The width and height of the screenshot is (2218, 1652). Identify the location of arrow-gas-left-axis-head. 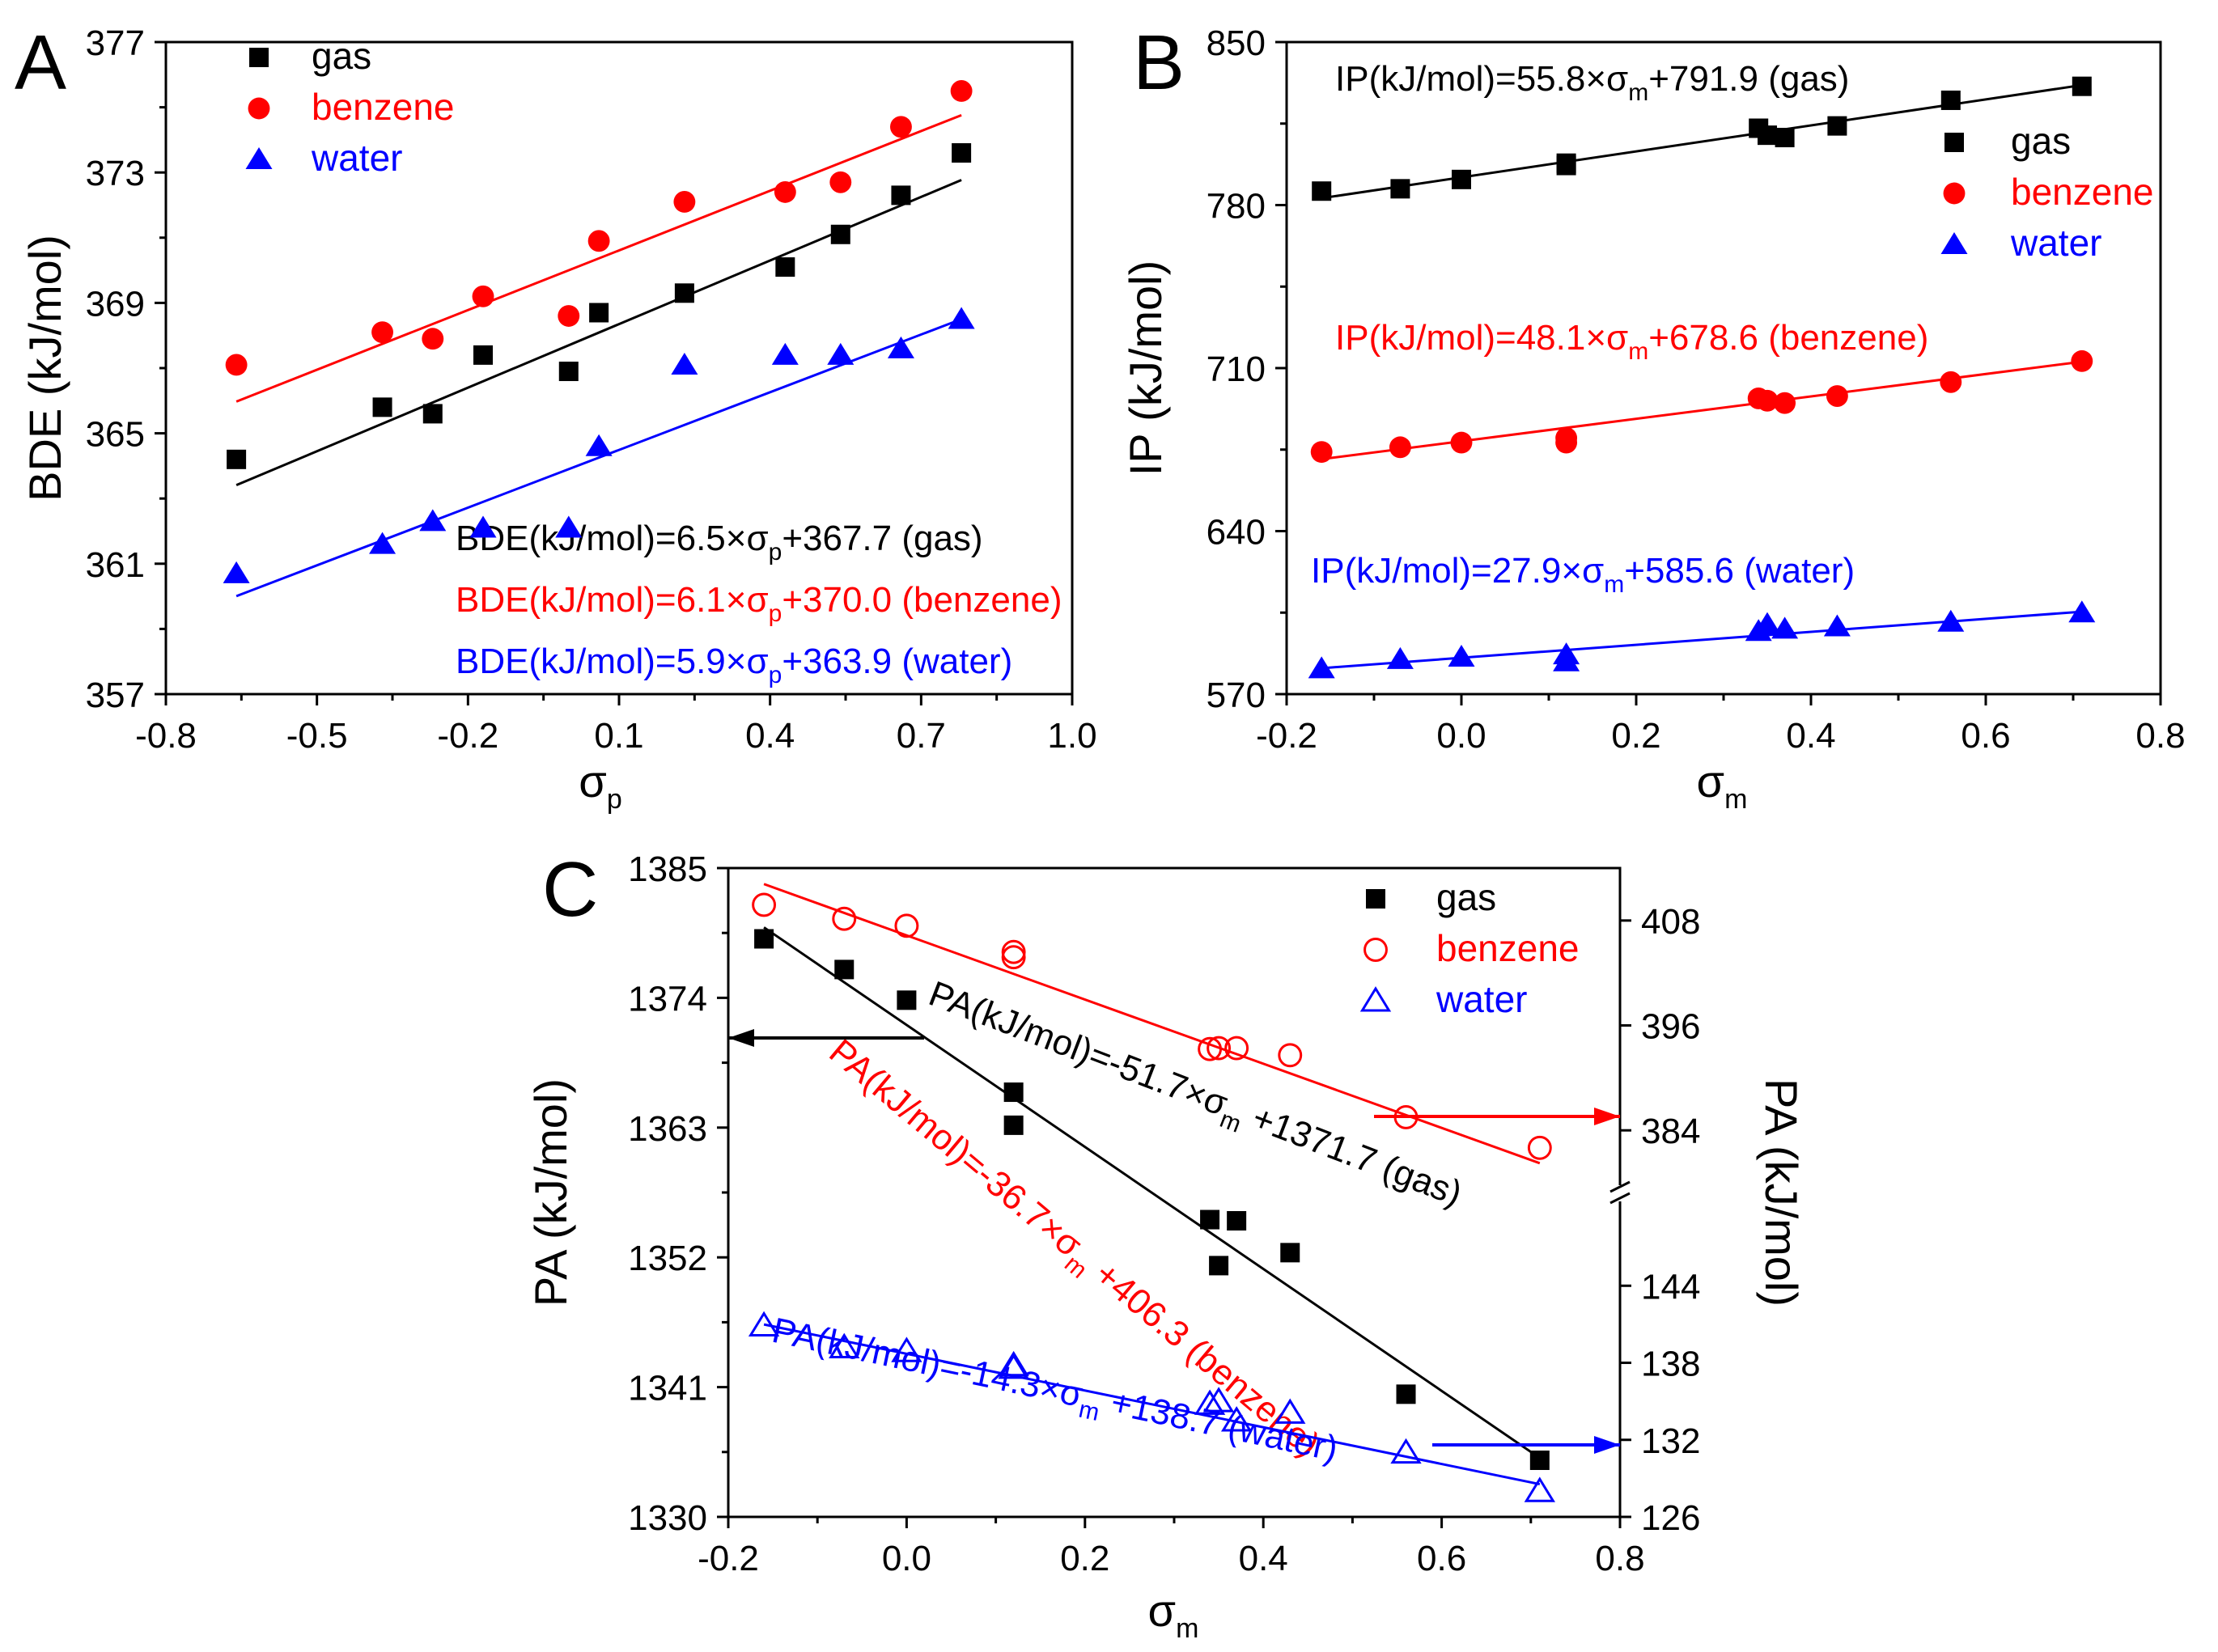
(741, 1038).